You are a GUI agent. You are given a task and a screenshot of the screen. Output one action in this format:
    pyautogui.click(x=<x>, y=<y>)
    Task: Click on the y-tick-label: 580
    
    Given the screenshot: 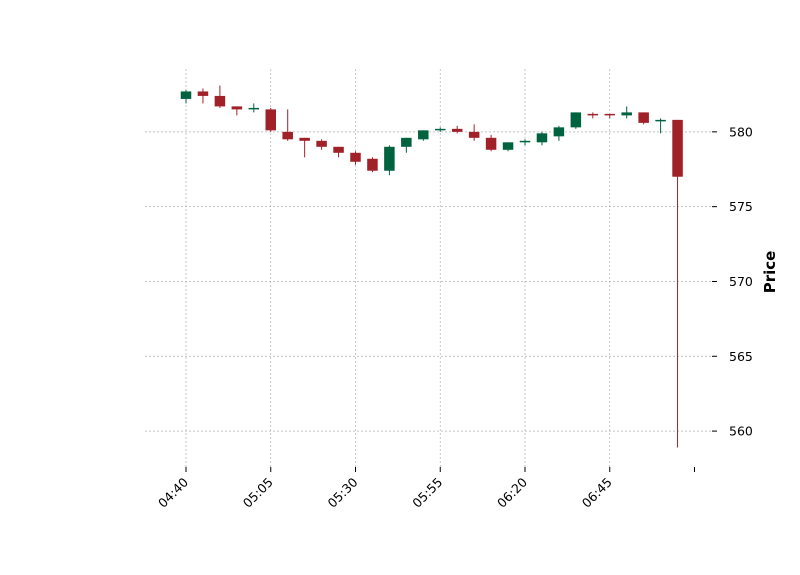 What is the action you would take?
    pyautogui.click(x=741, y=131)
    